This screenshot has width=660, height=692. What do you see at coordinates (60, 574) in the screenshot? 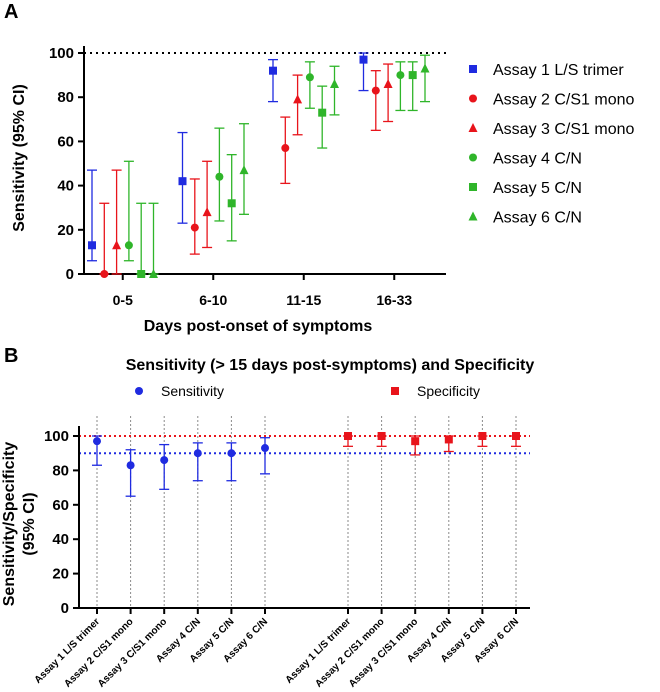
I see `panel-b-y-tick-label: 20` at bounding box center [60, 574].